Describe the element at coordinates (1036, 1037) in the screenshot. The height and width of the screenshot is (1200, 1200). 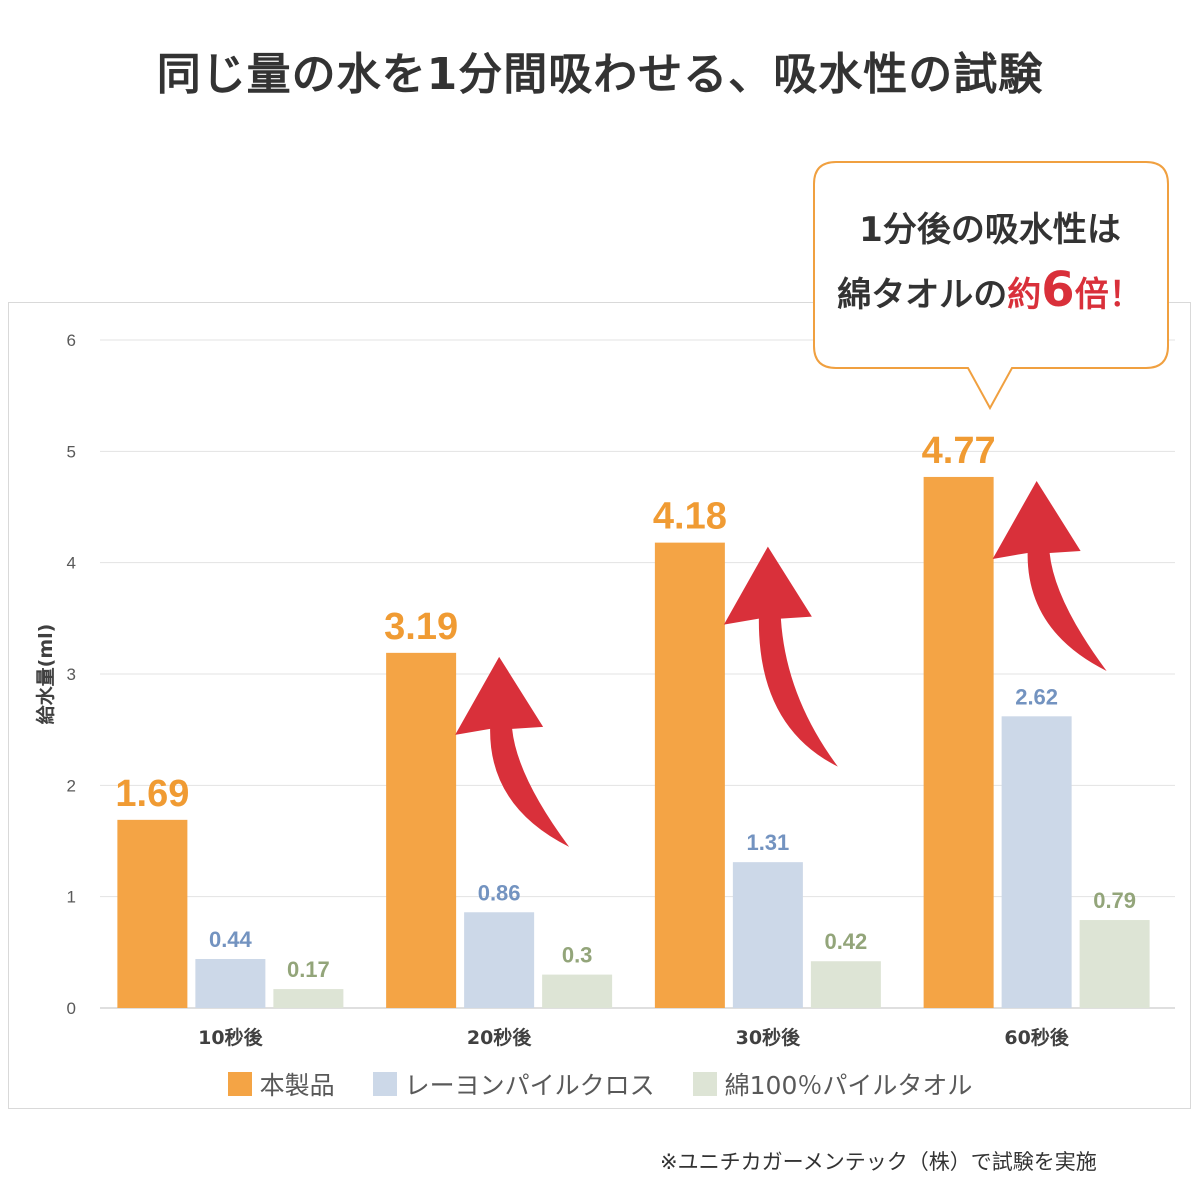
I see `x-tick-label: 60秒後` at that location.